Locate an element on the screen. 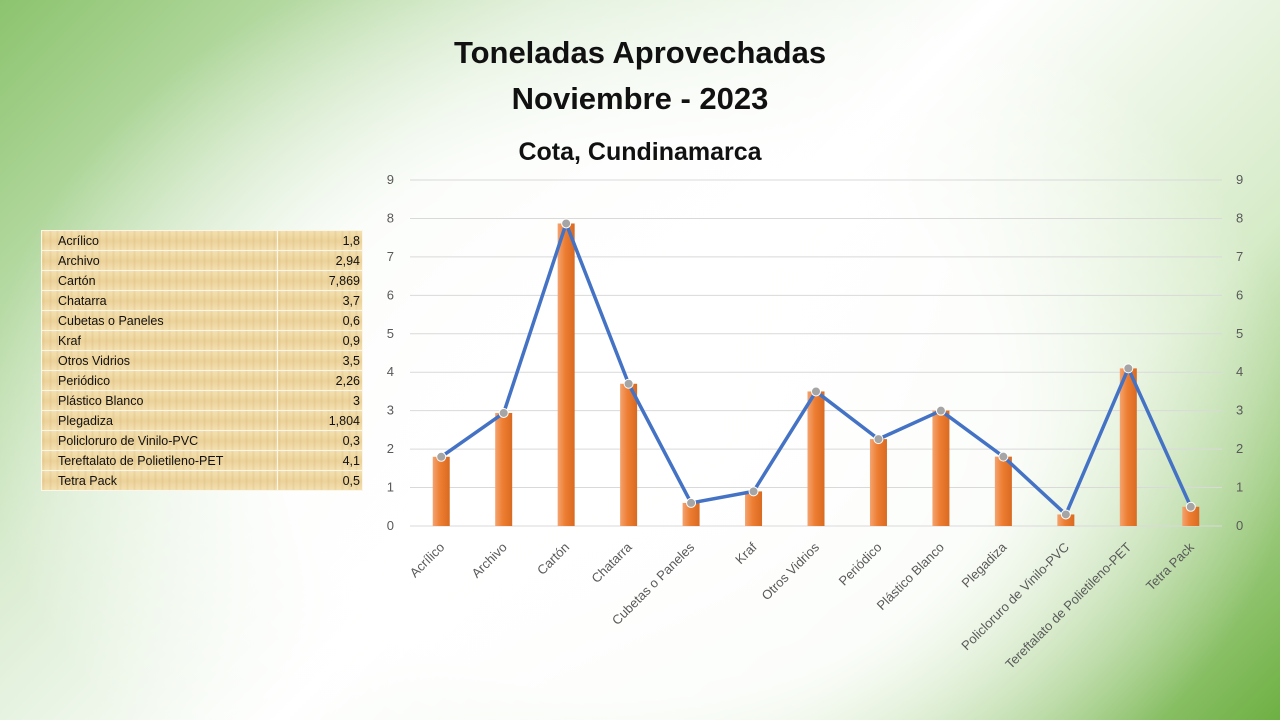 The height and width of the screenshot is (720, 1280). y2-tick-label: 4 is located at coordinates (1239, 371).